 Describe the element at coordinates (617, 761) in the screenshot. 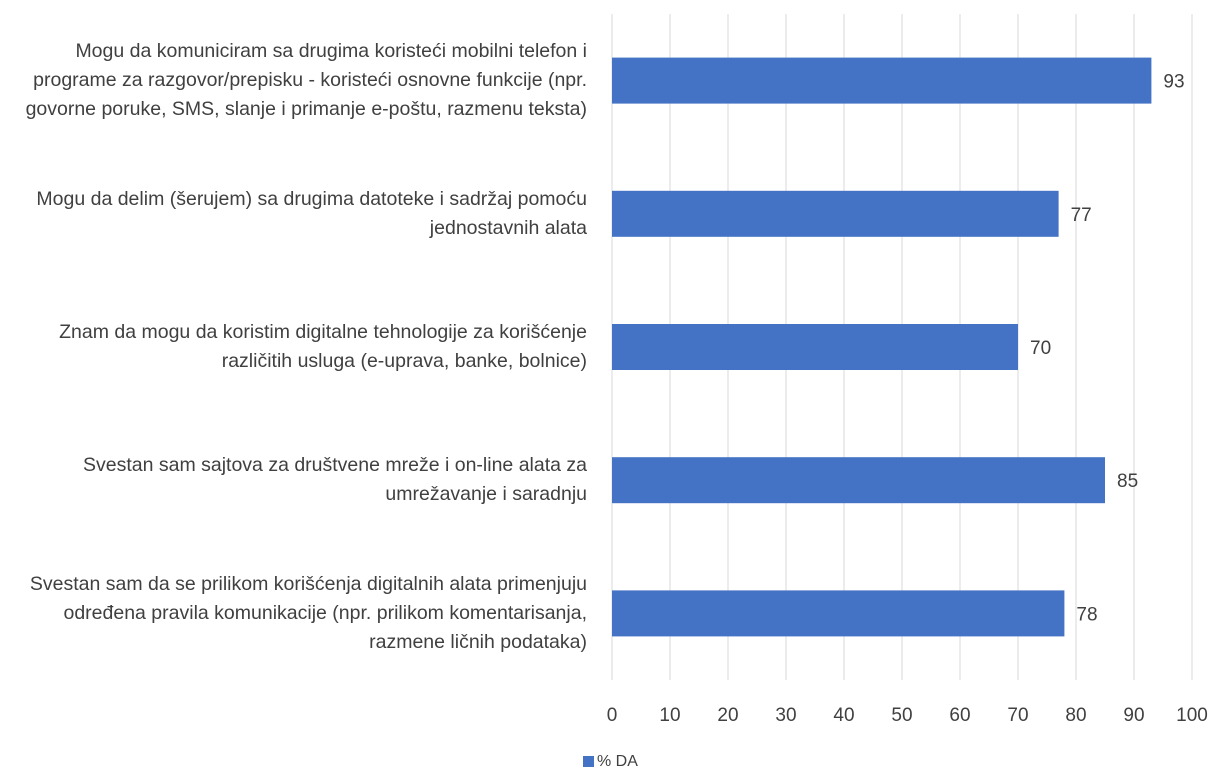

I see `legend-label: % DA` at that location.